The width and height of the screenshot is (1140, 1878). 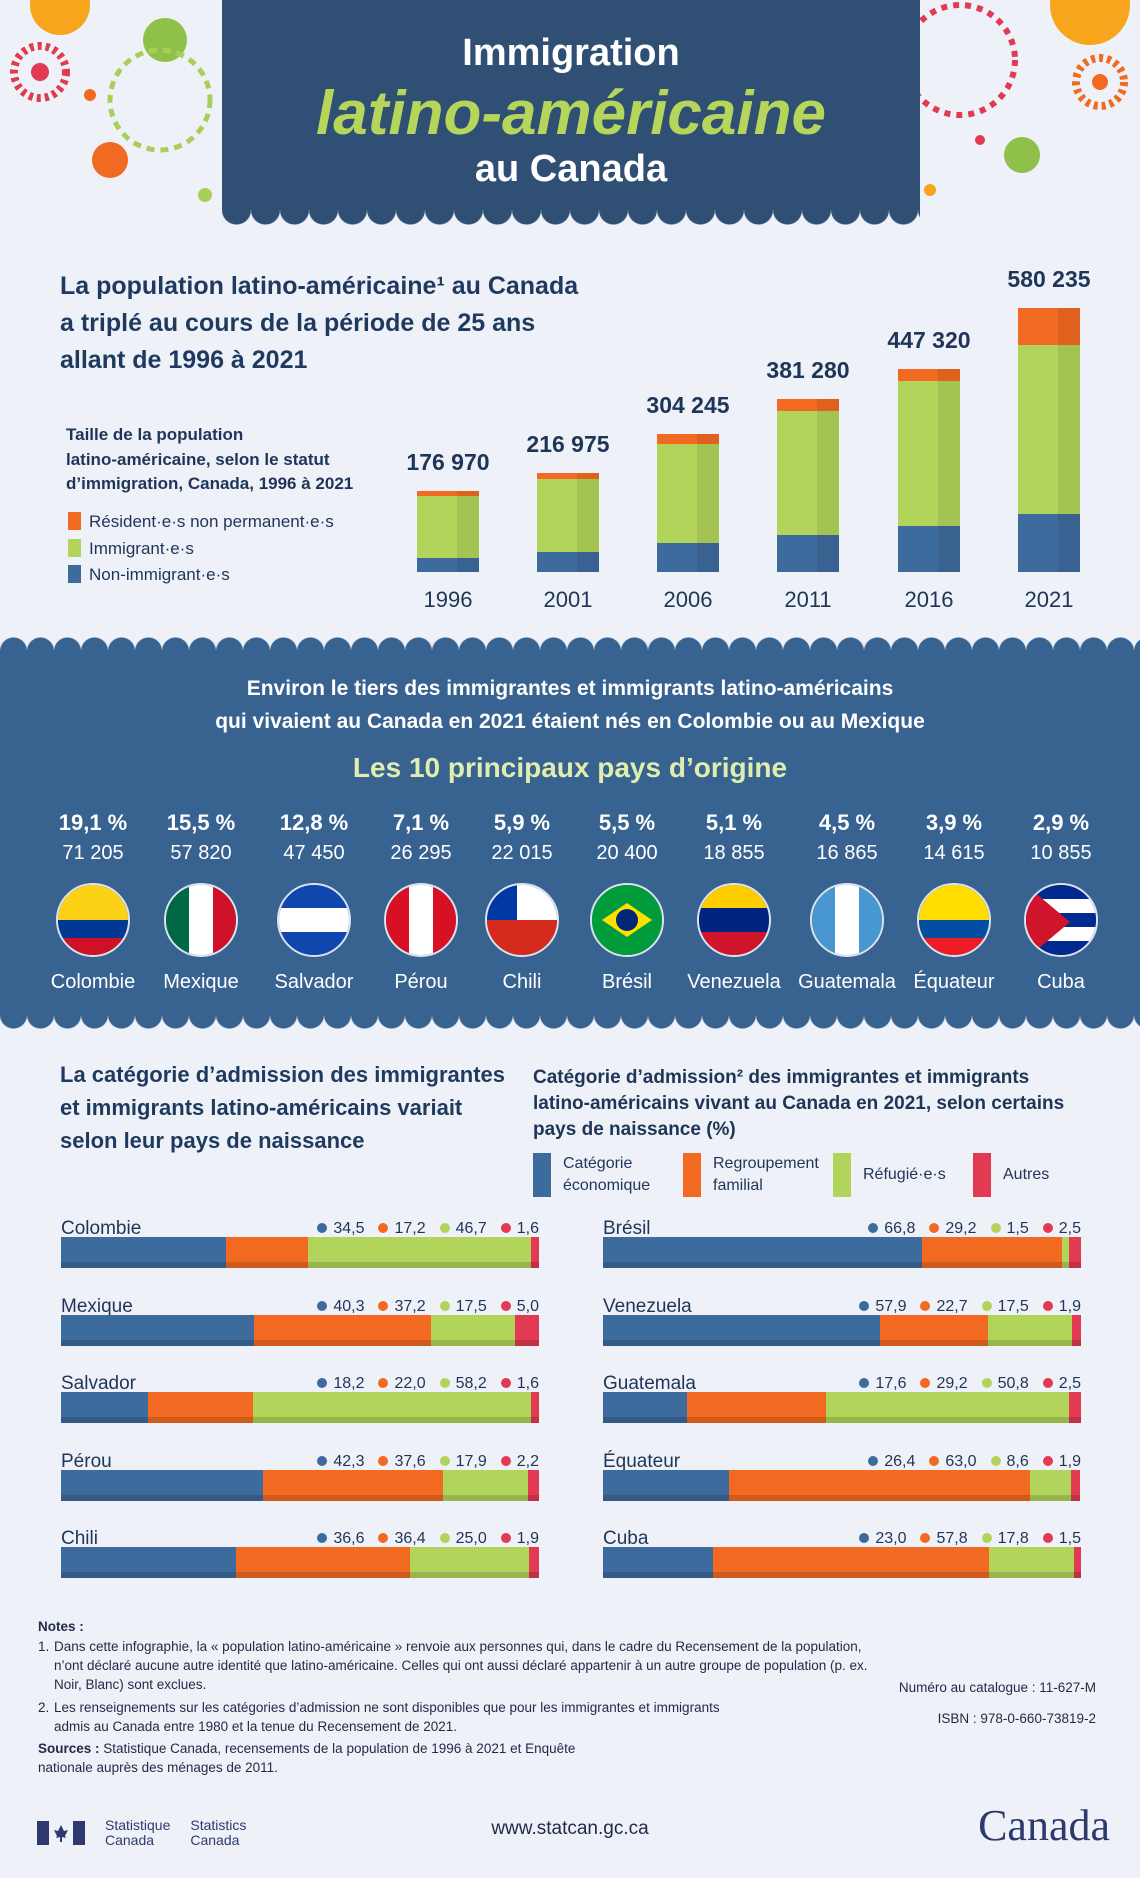 I want to click on country-name: Venezuela, so click(x=734, y=982).